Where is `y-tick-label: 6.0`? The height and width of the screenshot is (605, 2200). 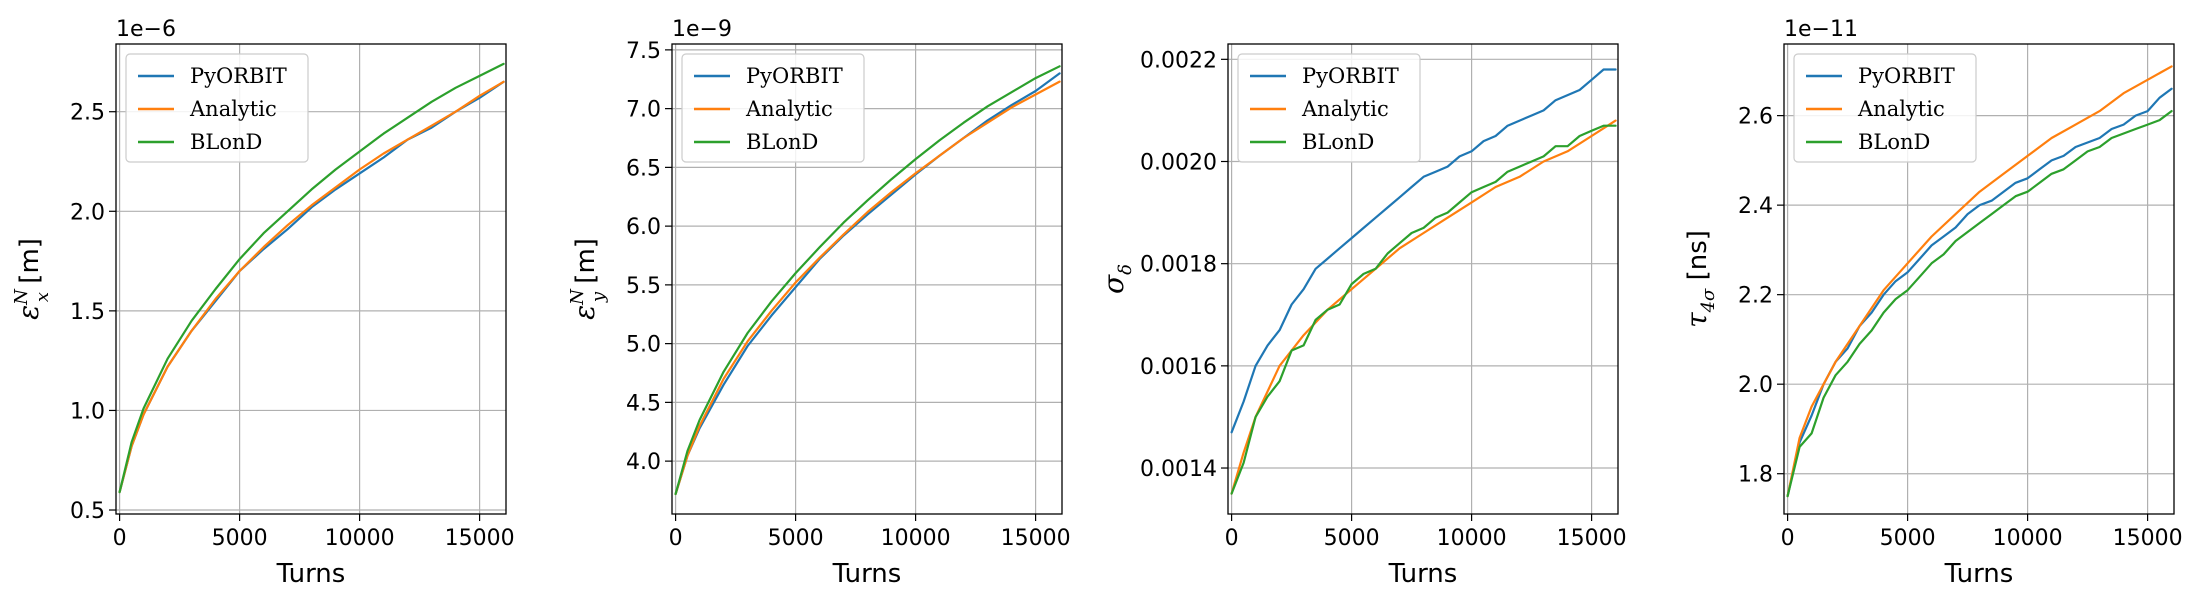
y-tick-label: 6.0 is located at coordinates (643, 227).